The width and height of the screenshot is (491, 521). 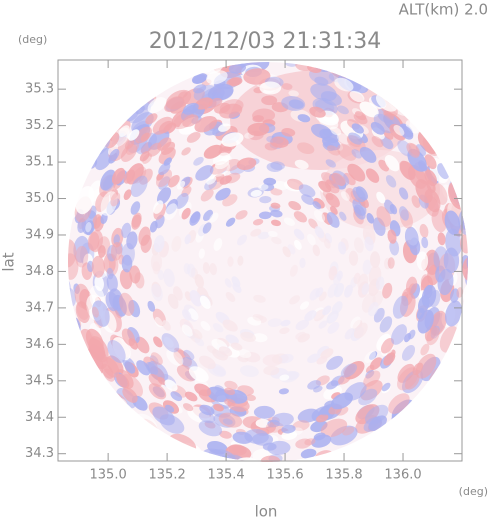 What do you see at coordinates (108, 475) in the screenshot?
I see `x-tick-label: 135.0` at bounding box center [108, 475].